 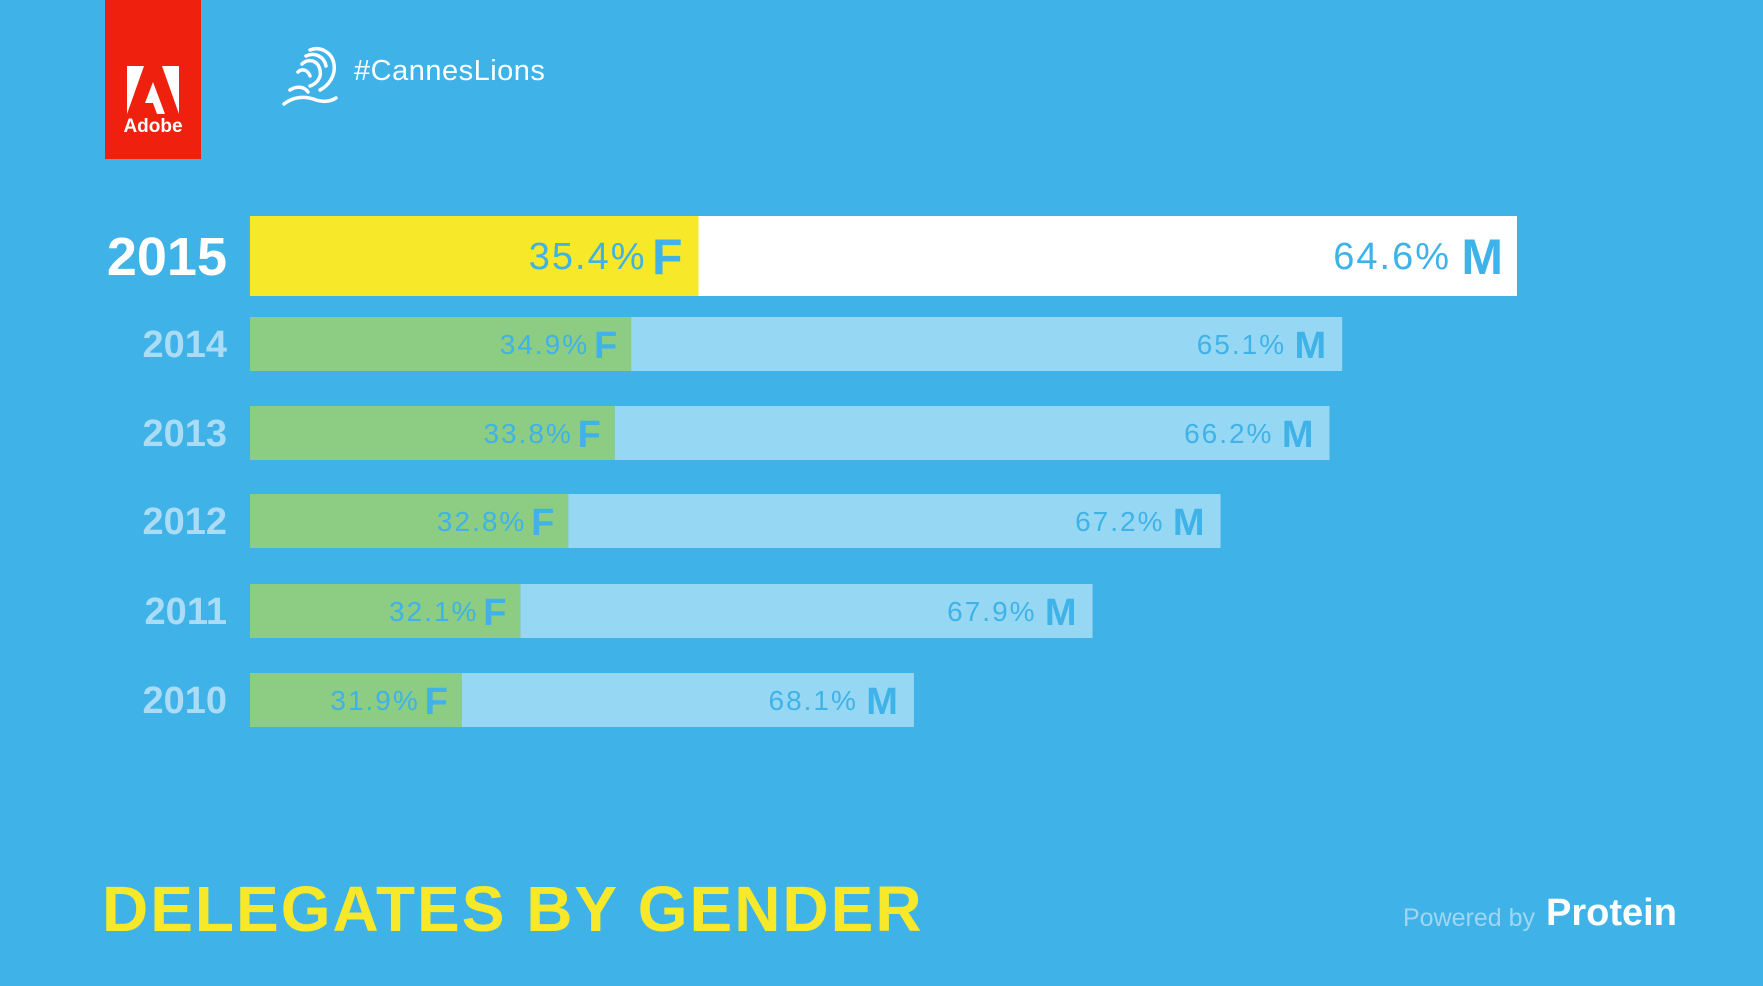 I want to click on adobe-wordmark: Adobe, so click(x=153, y=126).